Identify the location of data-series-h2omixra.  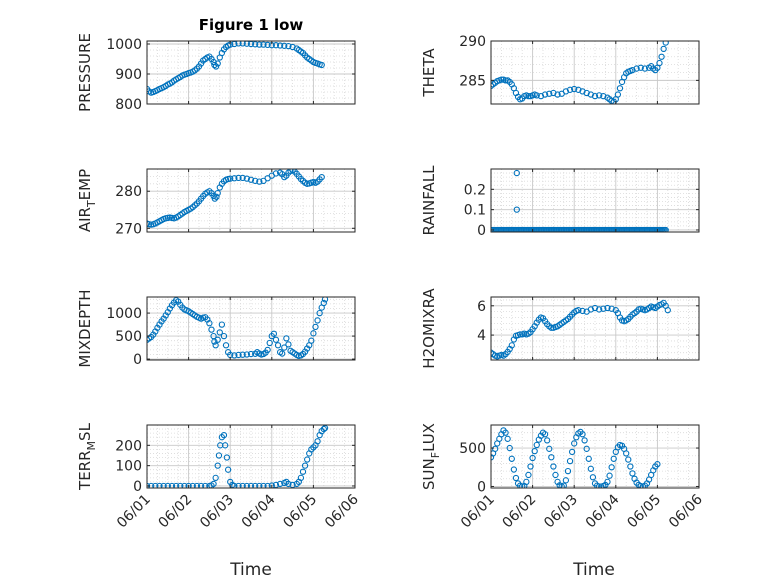
(581, 329).